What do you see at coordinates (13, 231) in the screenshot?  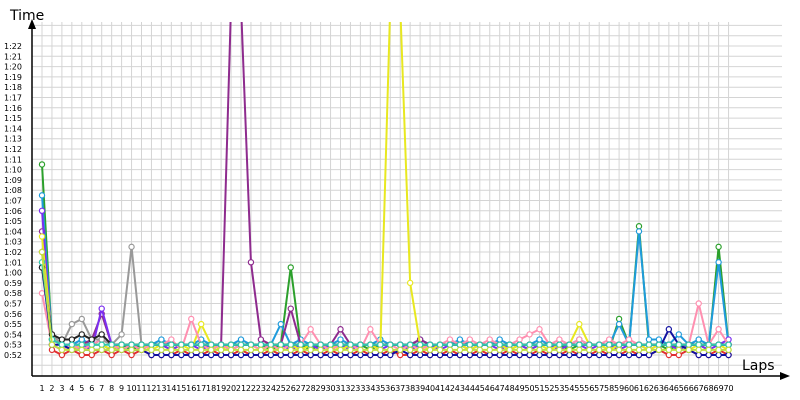 I see `y-tick-label: 1:04` at bounding box center [13, 231].